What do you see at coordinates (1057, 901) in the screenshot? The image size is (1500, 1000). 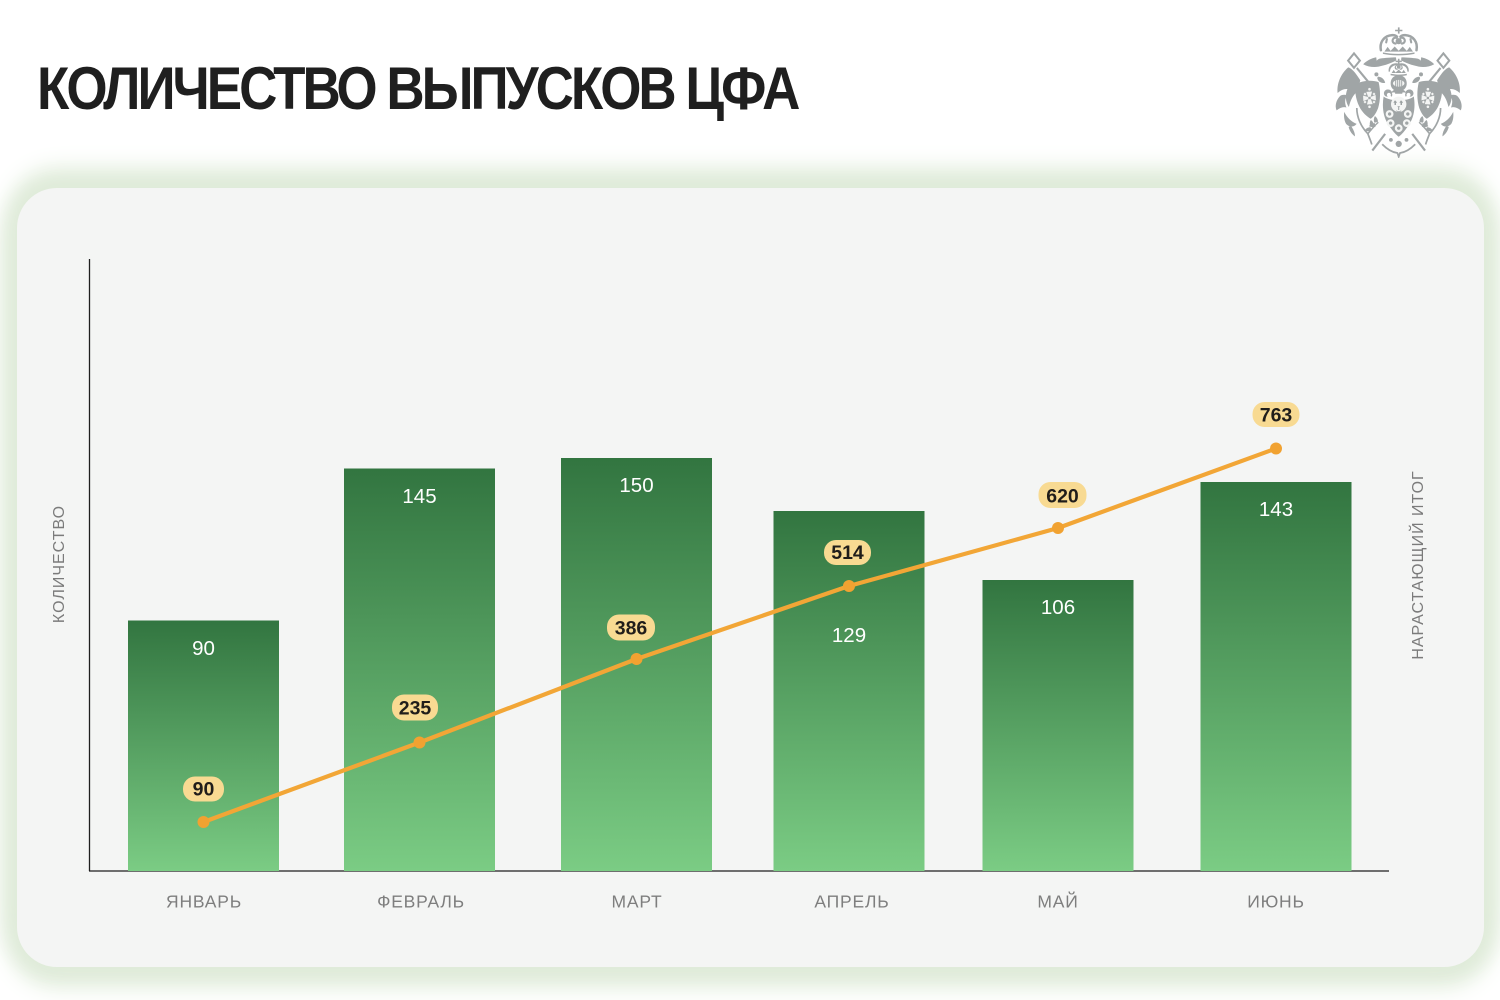 I see `svg-text: МАЙ` at bounding box center [1057, 901].